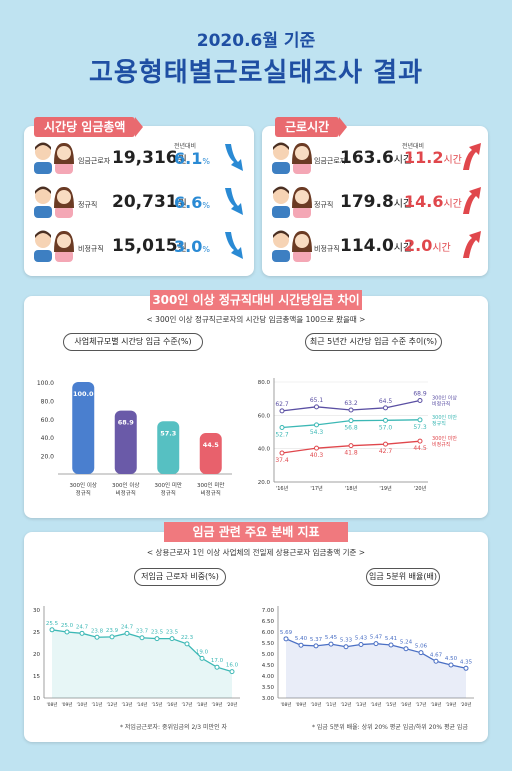 This screenshot has width=512, height=771. I want to click on arrow-up-icon, so click(472, 200).